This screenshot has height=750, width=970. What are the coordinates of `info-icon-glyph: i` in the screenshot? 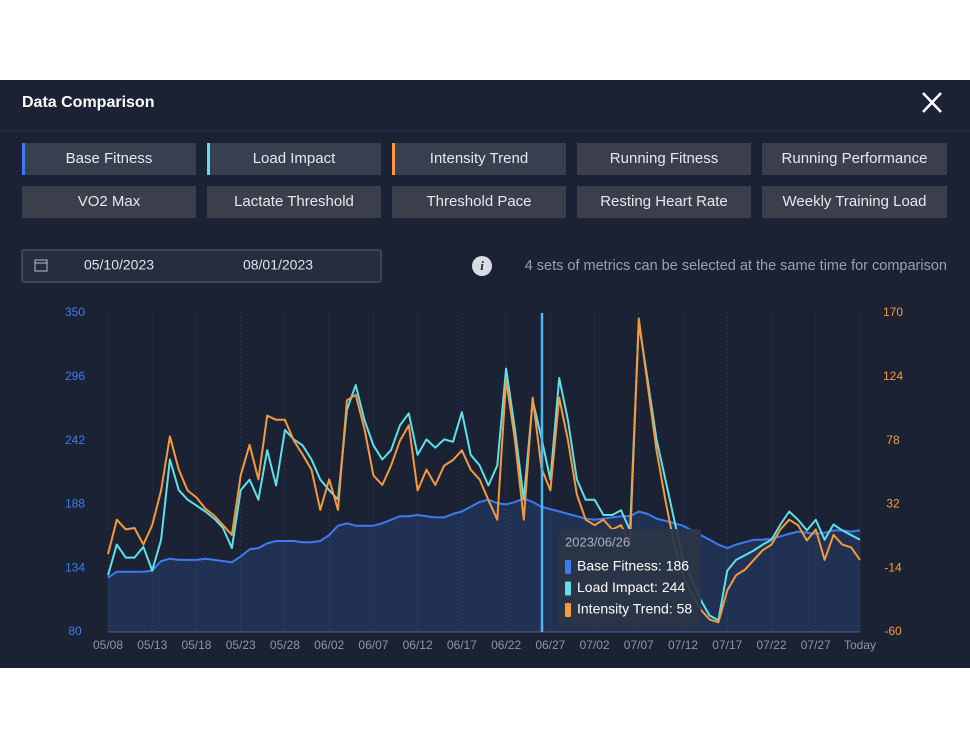 It's located at (482, 265).